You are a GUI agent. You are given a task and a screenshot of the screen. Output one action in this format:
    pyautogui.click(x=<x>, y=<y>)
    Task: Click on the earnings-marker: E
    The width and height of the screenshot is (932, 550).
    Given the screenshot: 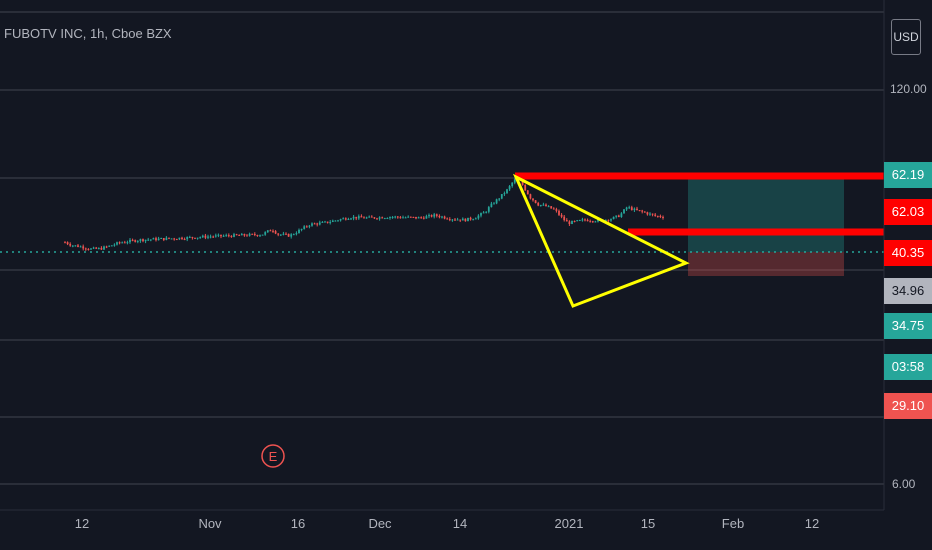 What is the action you would take?
    pyautogui.click(x=273, y=456)
    